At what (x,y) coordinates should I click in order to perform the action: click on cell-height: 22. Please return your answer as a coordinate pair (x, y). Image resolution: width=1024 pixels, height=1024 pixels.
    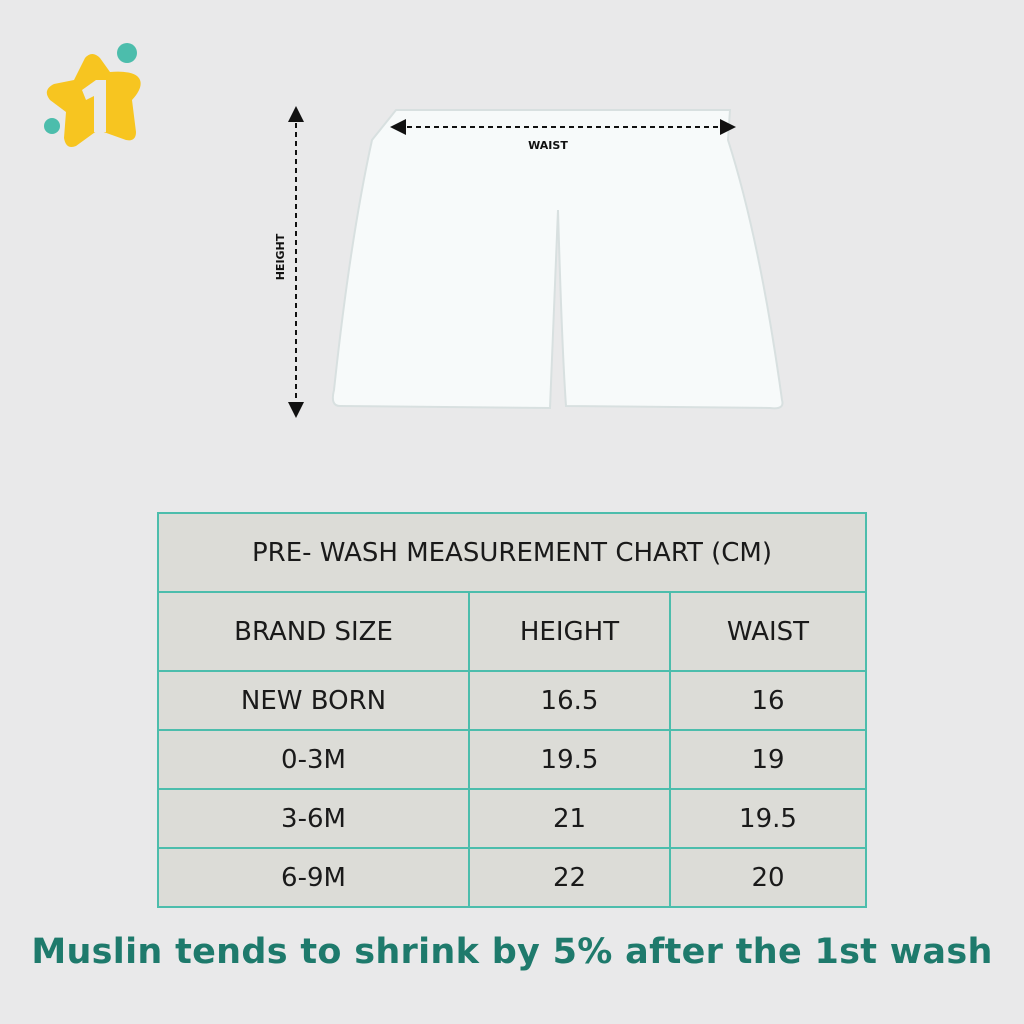
    Looking at the image, I should click on (569, 877).